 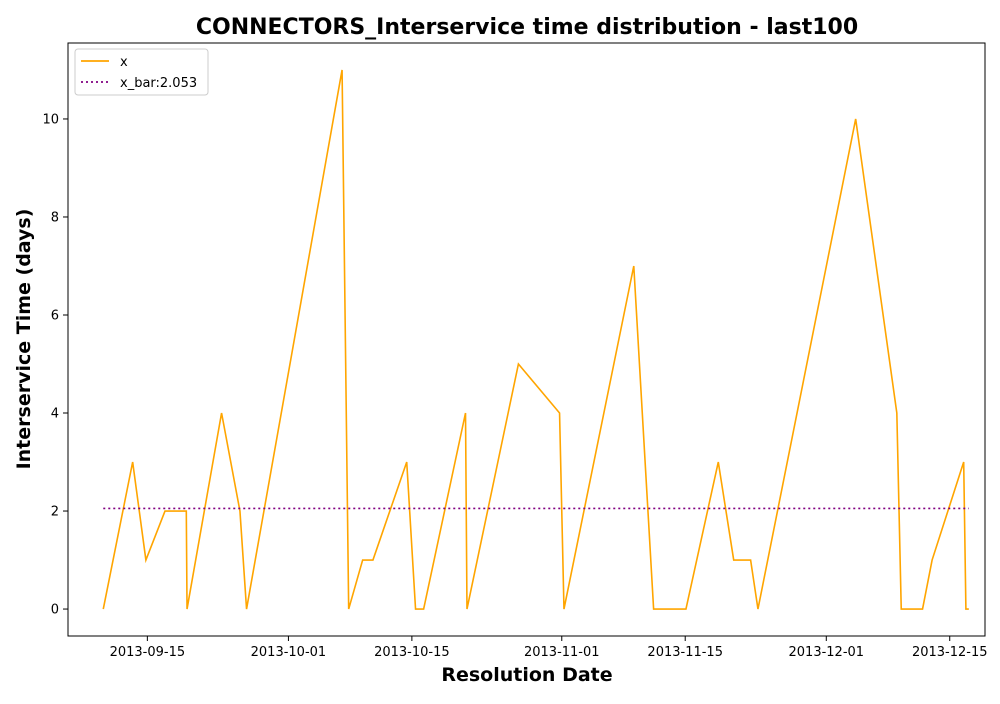 What do you see at coordinates (50, 119) in the screenshot?
I see `y-tick-label: 10` at bounding box center [50, 119].